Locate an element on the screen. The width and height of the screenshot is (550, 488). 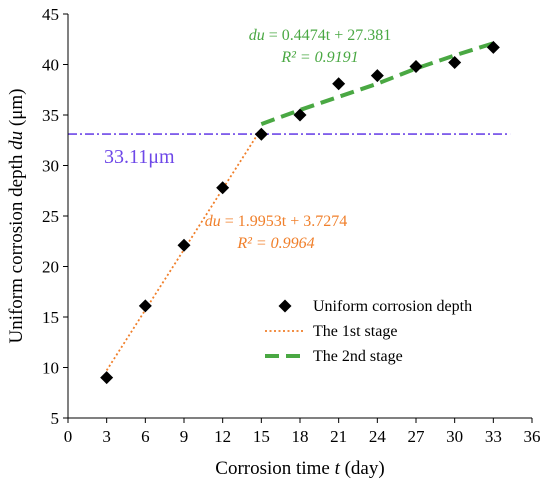
x-tick-label: 36 is located at coordinates (532, 436).